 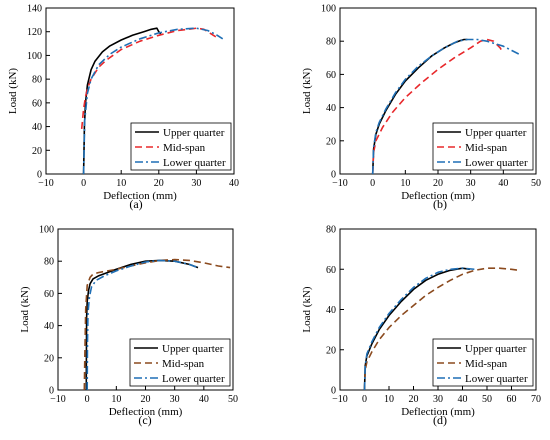 What do you see at coordinates (144, 420) in the screenshot?
I see `panel-caption: (c)` at bounding box center [144, 420].